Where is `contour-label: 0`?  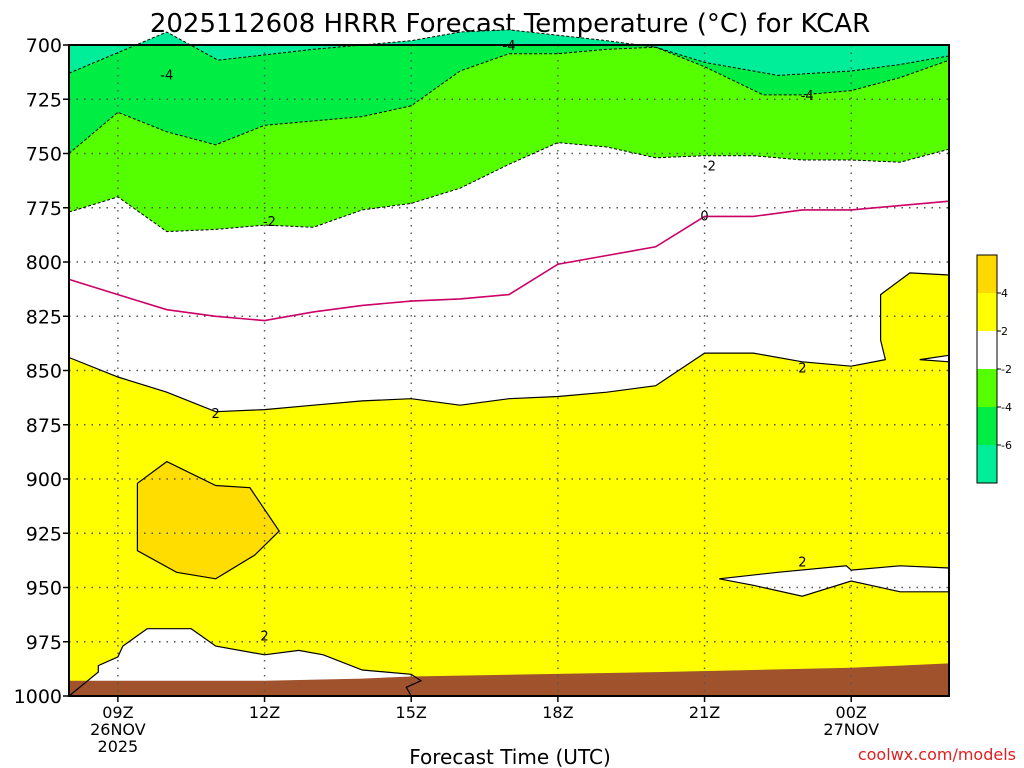 contour-label: 0 is located at coordinates (704, 216).